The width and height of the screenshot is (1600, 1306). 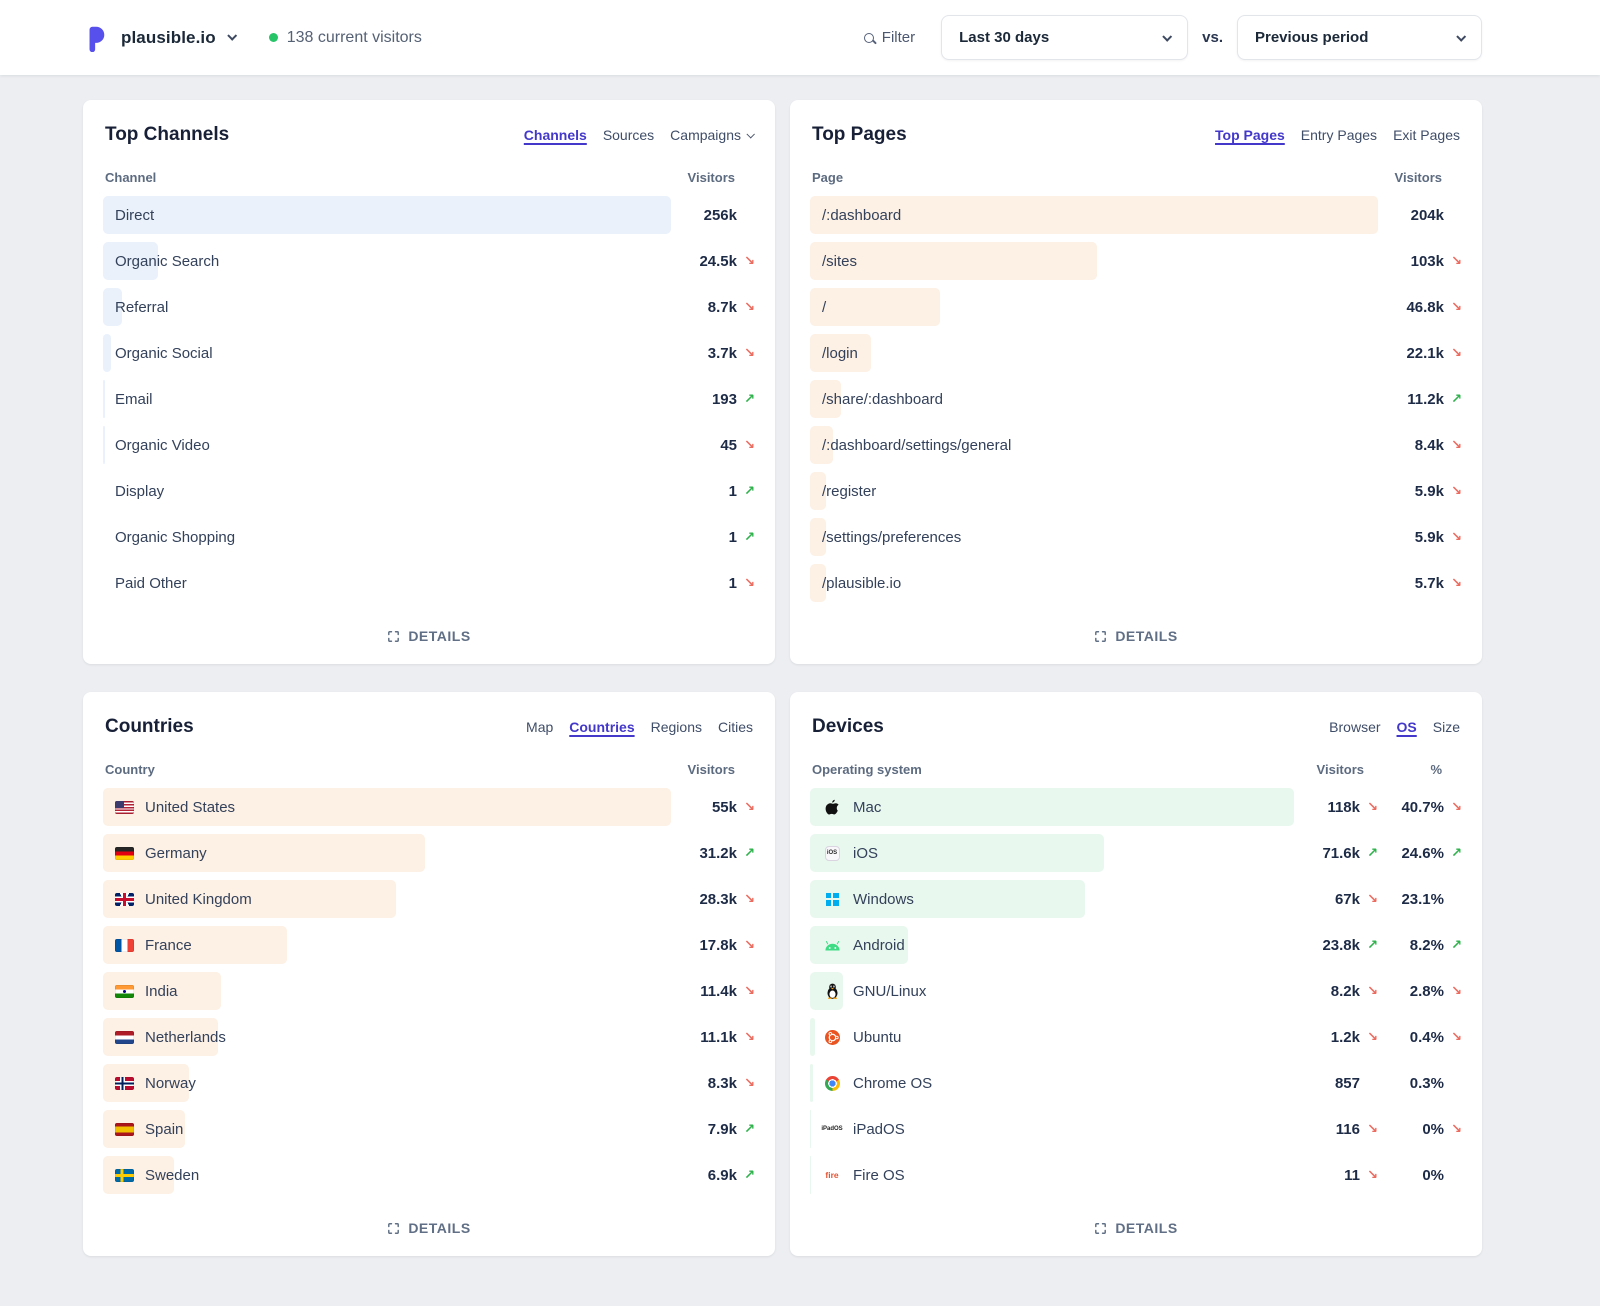 What do you see at coordinates (176, 853) in the screenshot?
I see `country-label: Germany` at bounding box center [176, 853].